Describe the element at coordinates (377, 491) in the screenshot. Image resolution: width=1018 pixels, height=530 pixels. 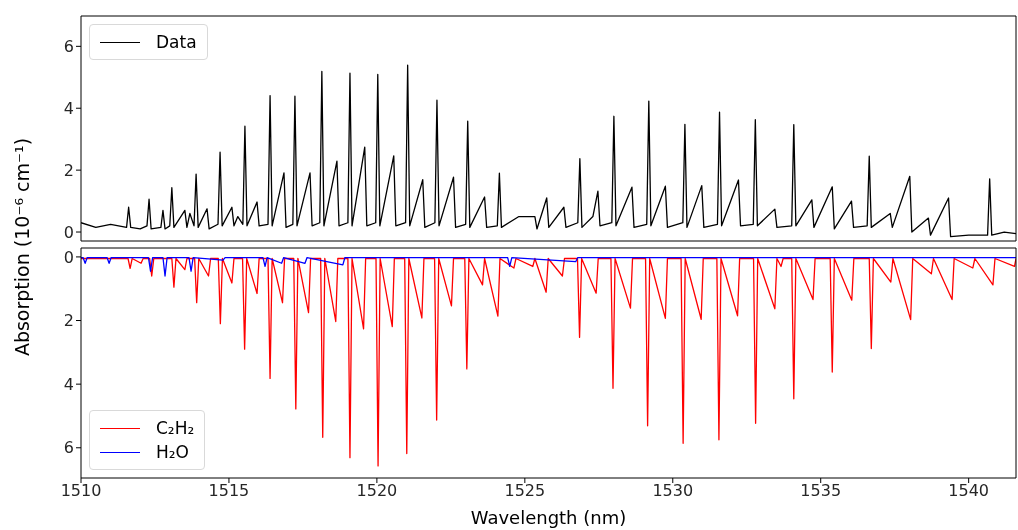
I see `x-tick-label: 1520` at that location.